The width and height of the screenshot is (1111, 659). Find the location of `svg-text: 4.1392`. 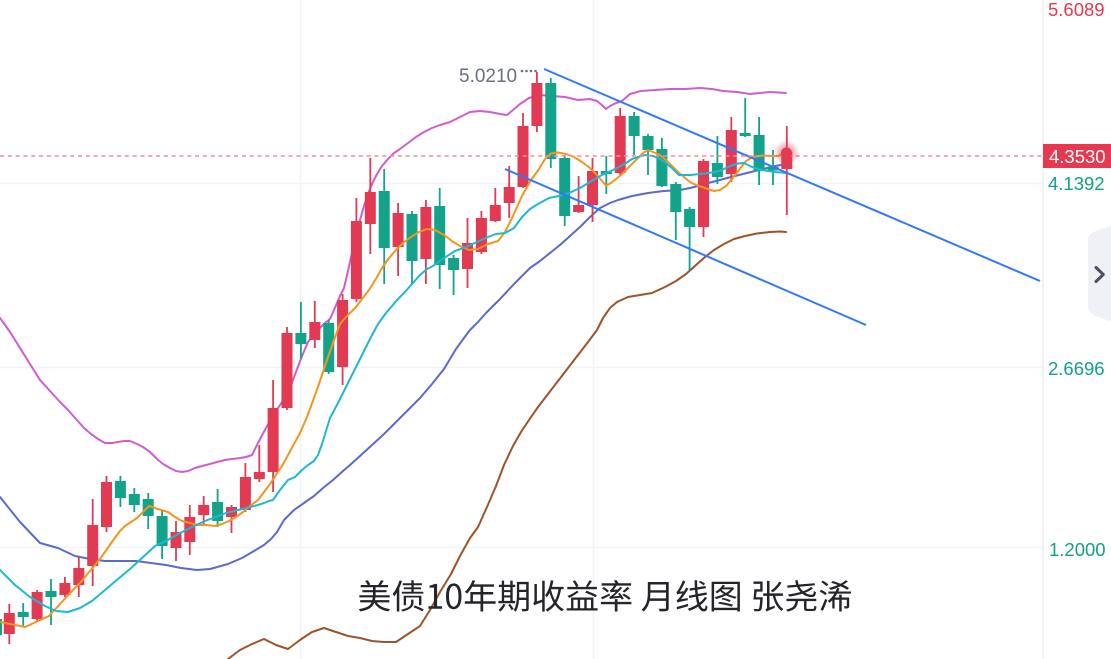

svg-text: 4.1392 is located at coordinates (1076, 183).